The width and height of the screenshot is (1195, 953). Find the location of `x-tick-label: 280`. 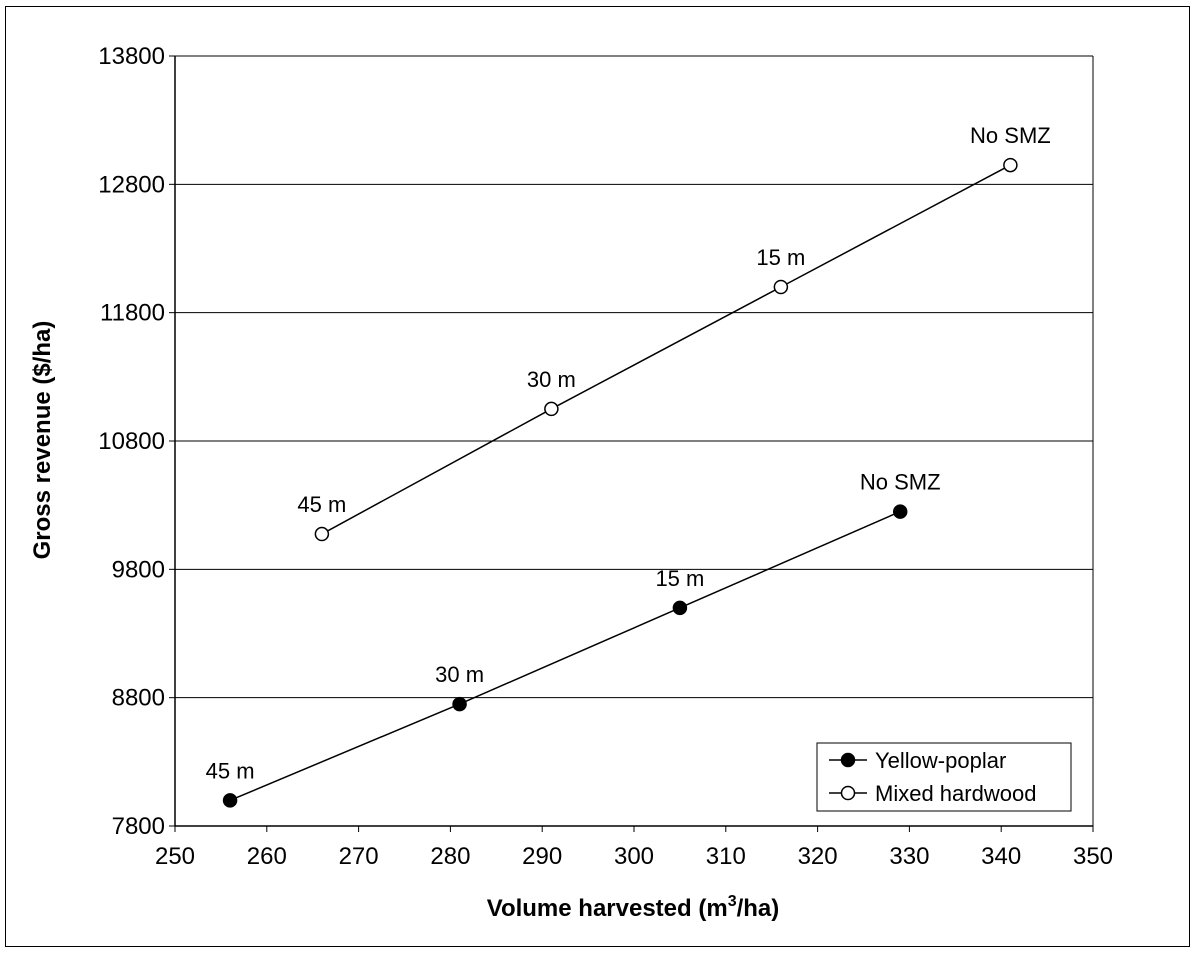

x-tick-label: 280 is located at coordinates (450, 856).